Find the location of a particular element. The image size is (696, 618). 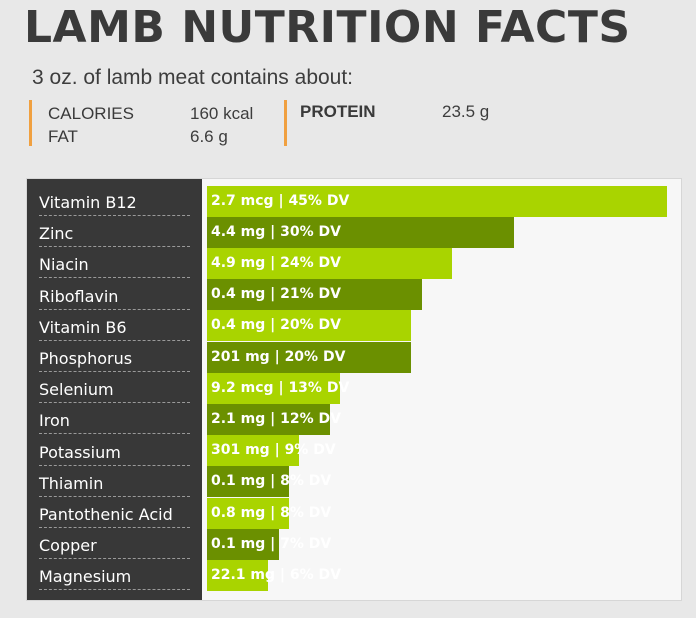

protein-label: PROTEIN is located at coordinates (338, 111).